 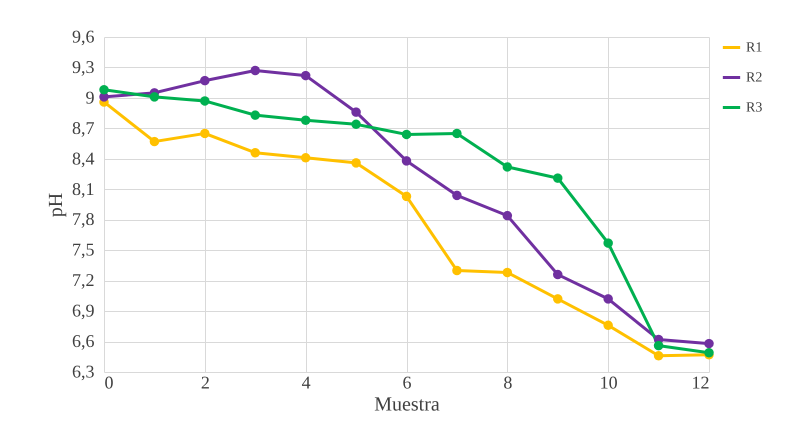 I want to click on x-tick-label: 8, so click(x=507, y=382).